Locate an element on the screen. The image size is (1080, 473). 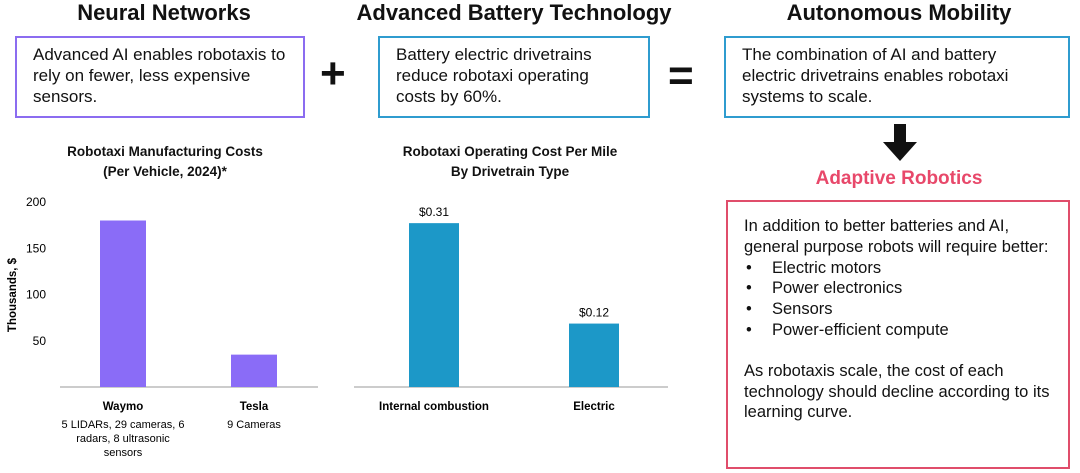
y-tick-label: 200 is located at coordinates (36, 202).